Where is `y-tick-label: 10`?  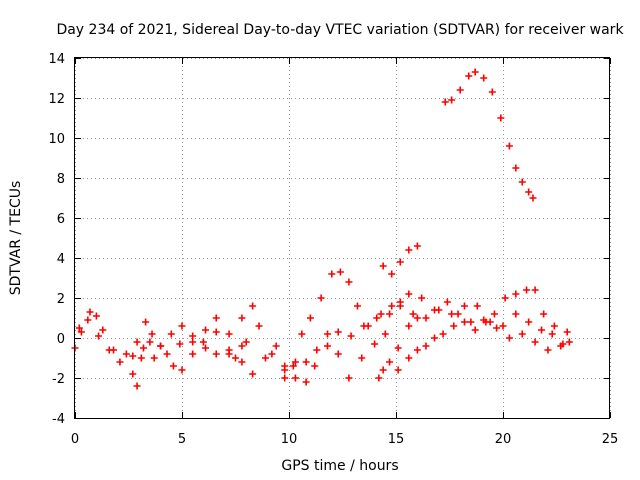 y-tick-label: 10 is located at coordinates (56, 139).